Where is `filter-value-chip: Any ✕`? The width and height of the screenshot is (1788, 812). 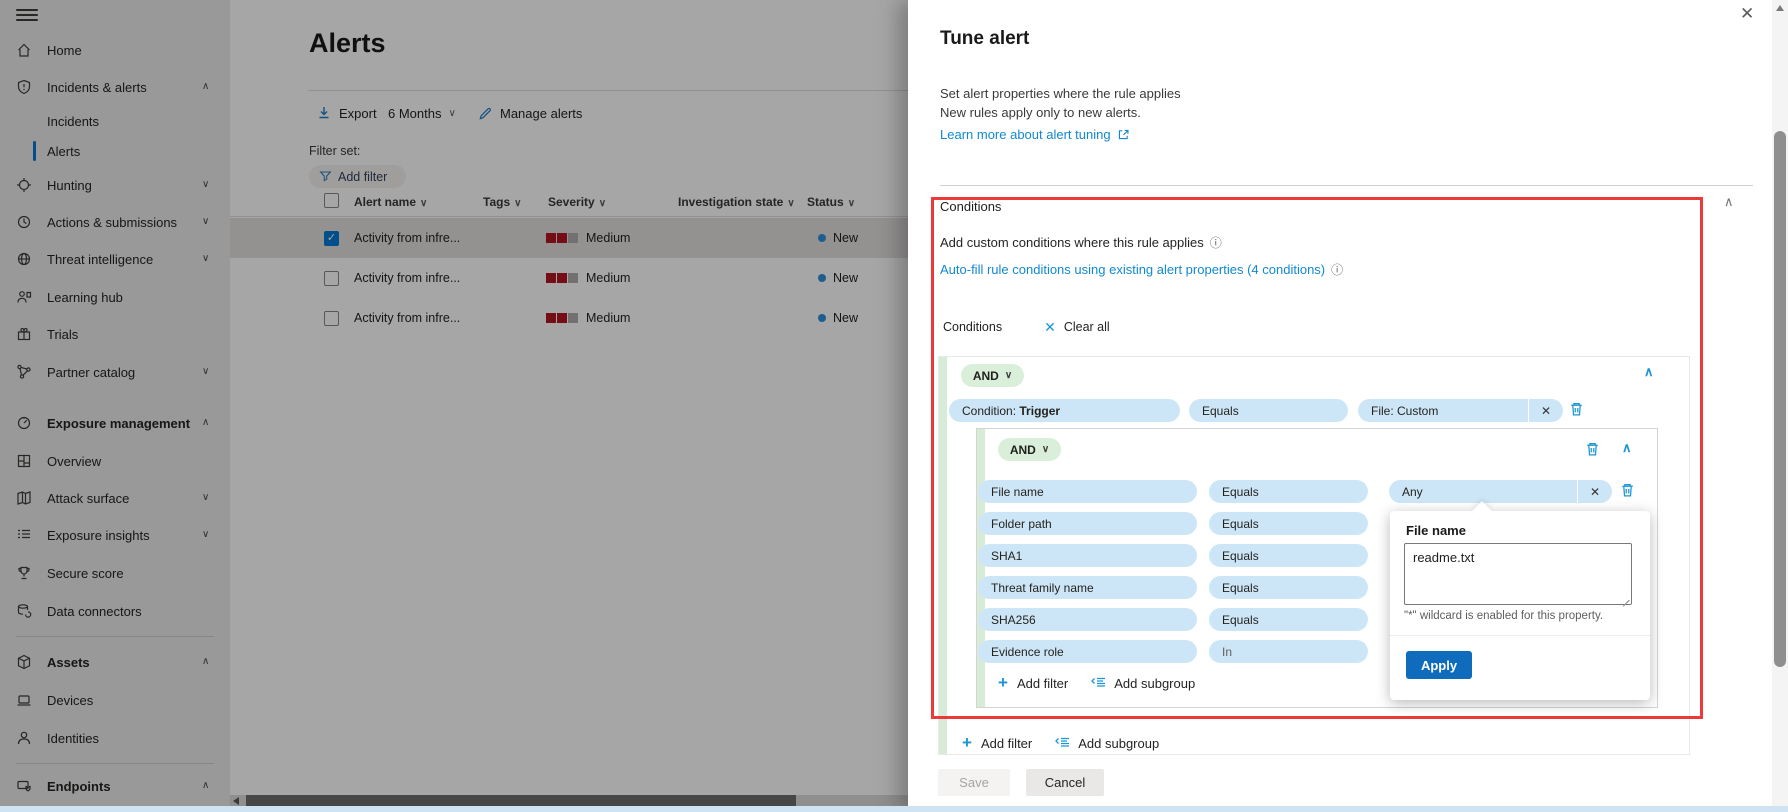 filter-value-chip: Any ✕ is located at coordinates (1500, 491).